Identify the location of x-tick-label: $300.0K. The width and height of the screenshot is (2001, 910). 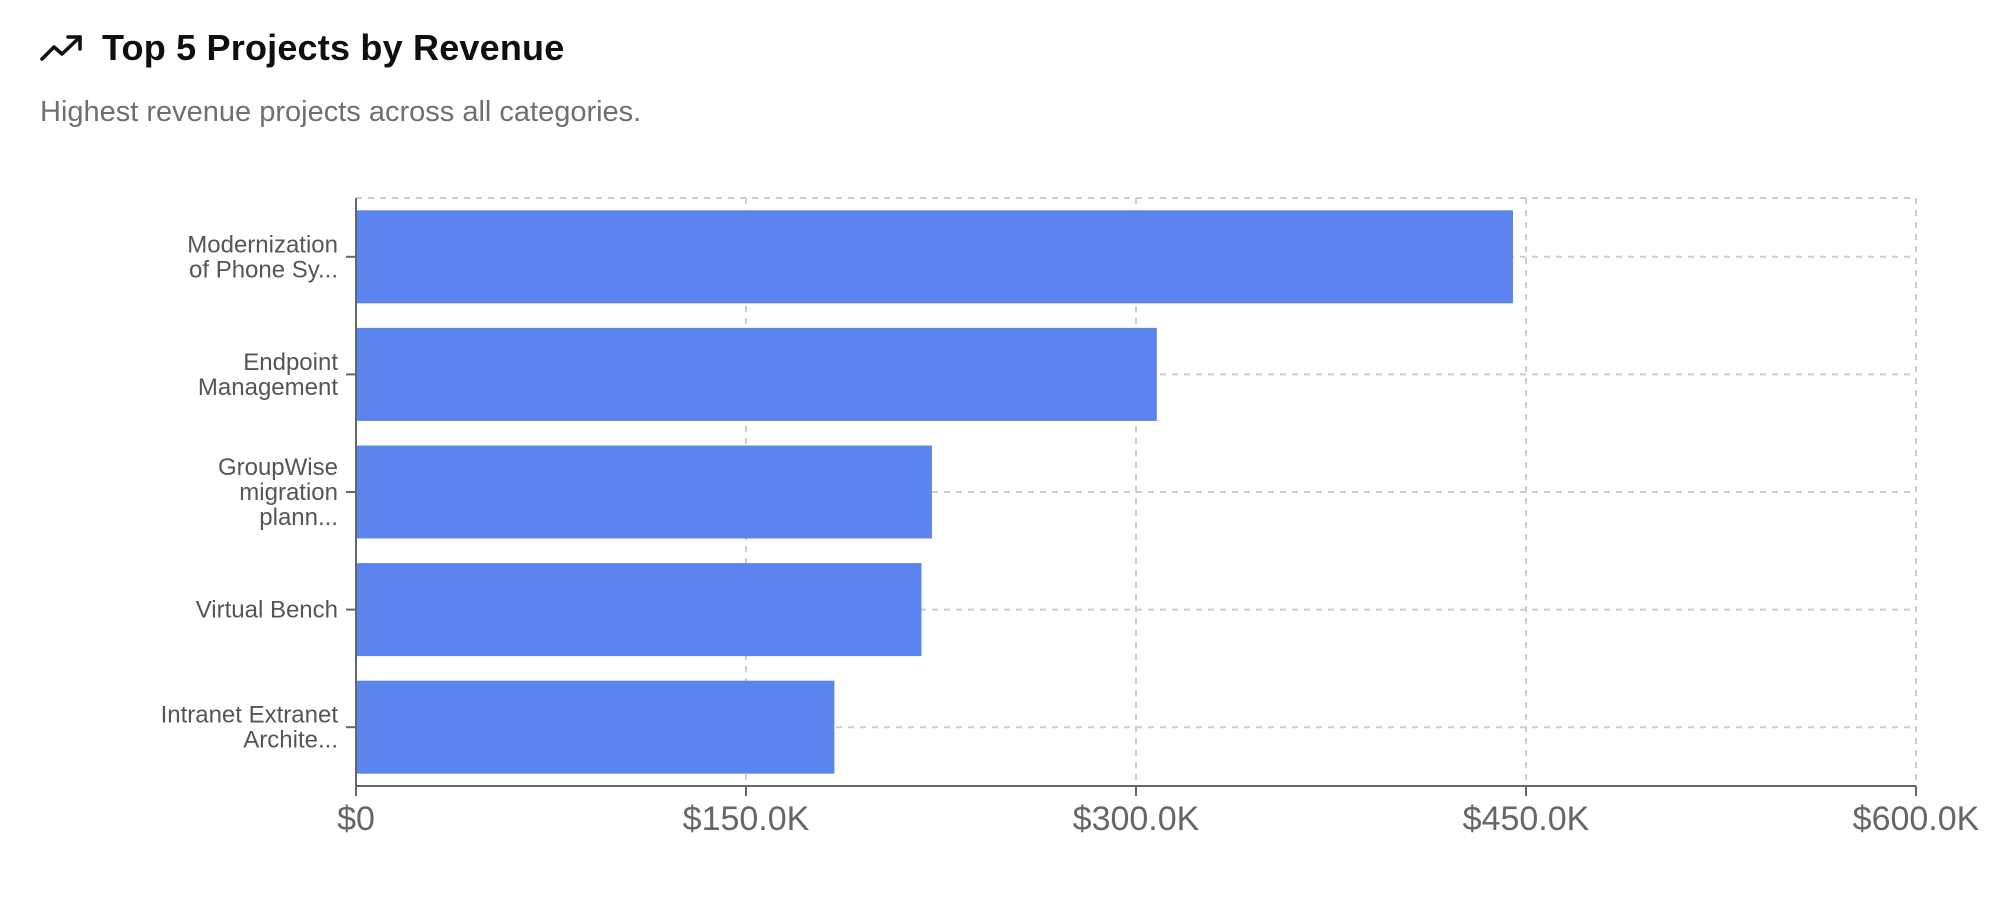
(1136, 819).